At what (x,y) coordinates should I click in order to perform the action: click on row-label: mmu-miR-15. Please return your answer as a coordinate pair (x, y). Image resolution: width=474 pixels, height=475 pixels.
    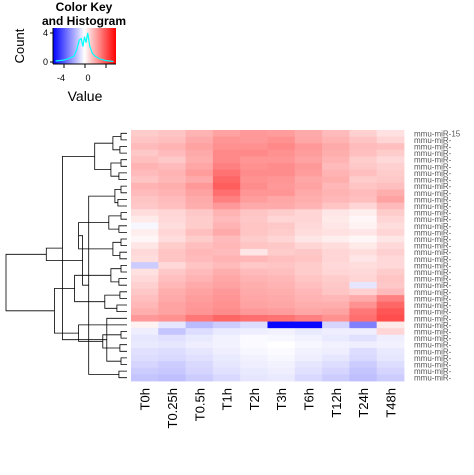
    Looking at the image, I should click on (437, 133).